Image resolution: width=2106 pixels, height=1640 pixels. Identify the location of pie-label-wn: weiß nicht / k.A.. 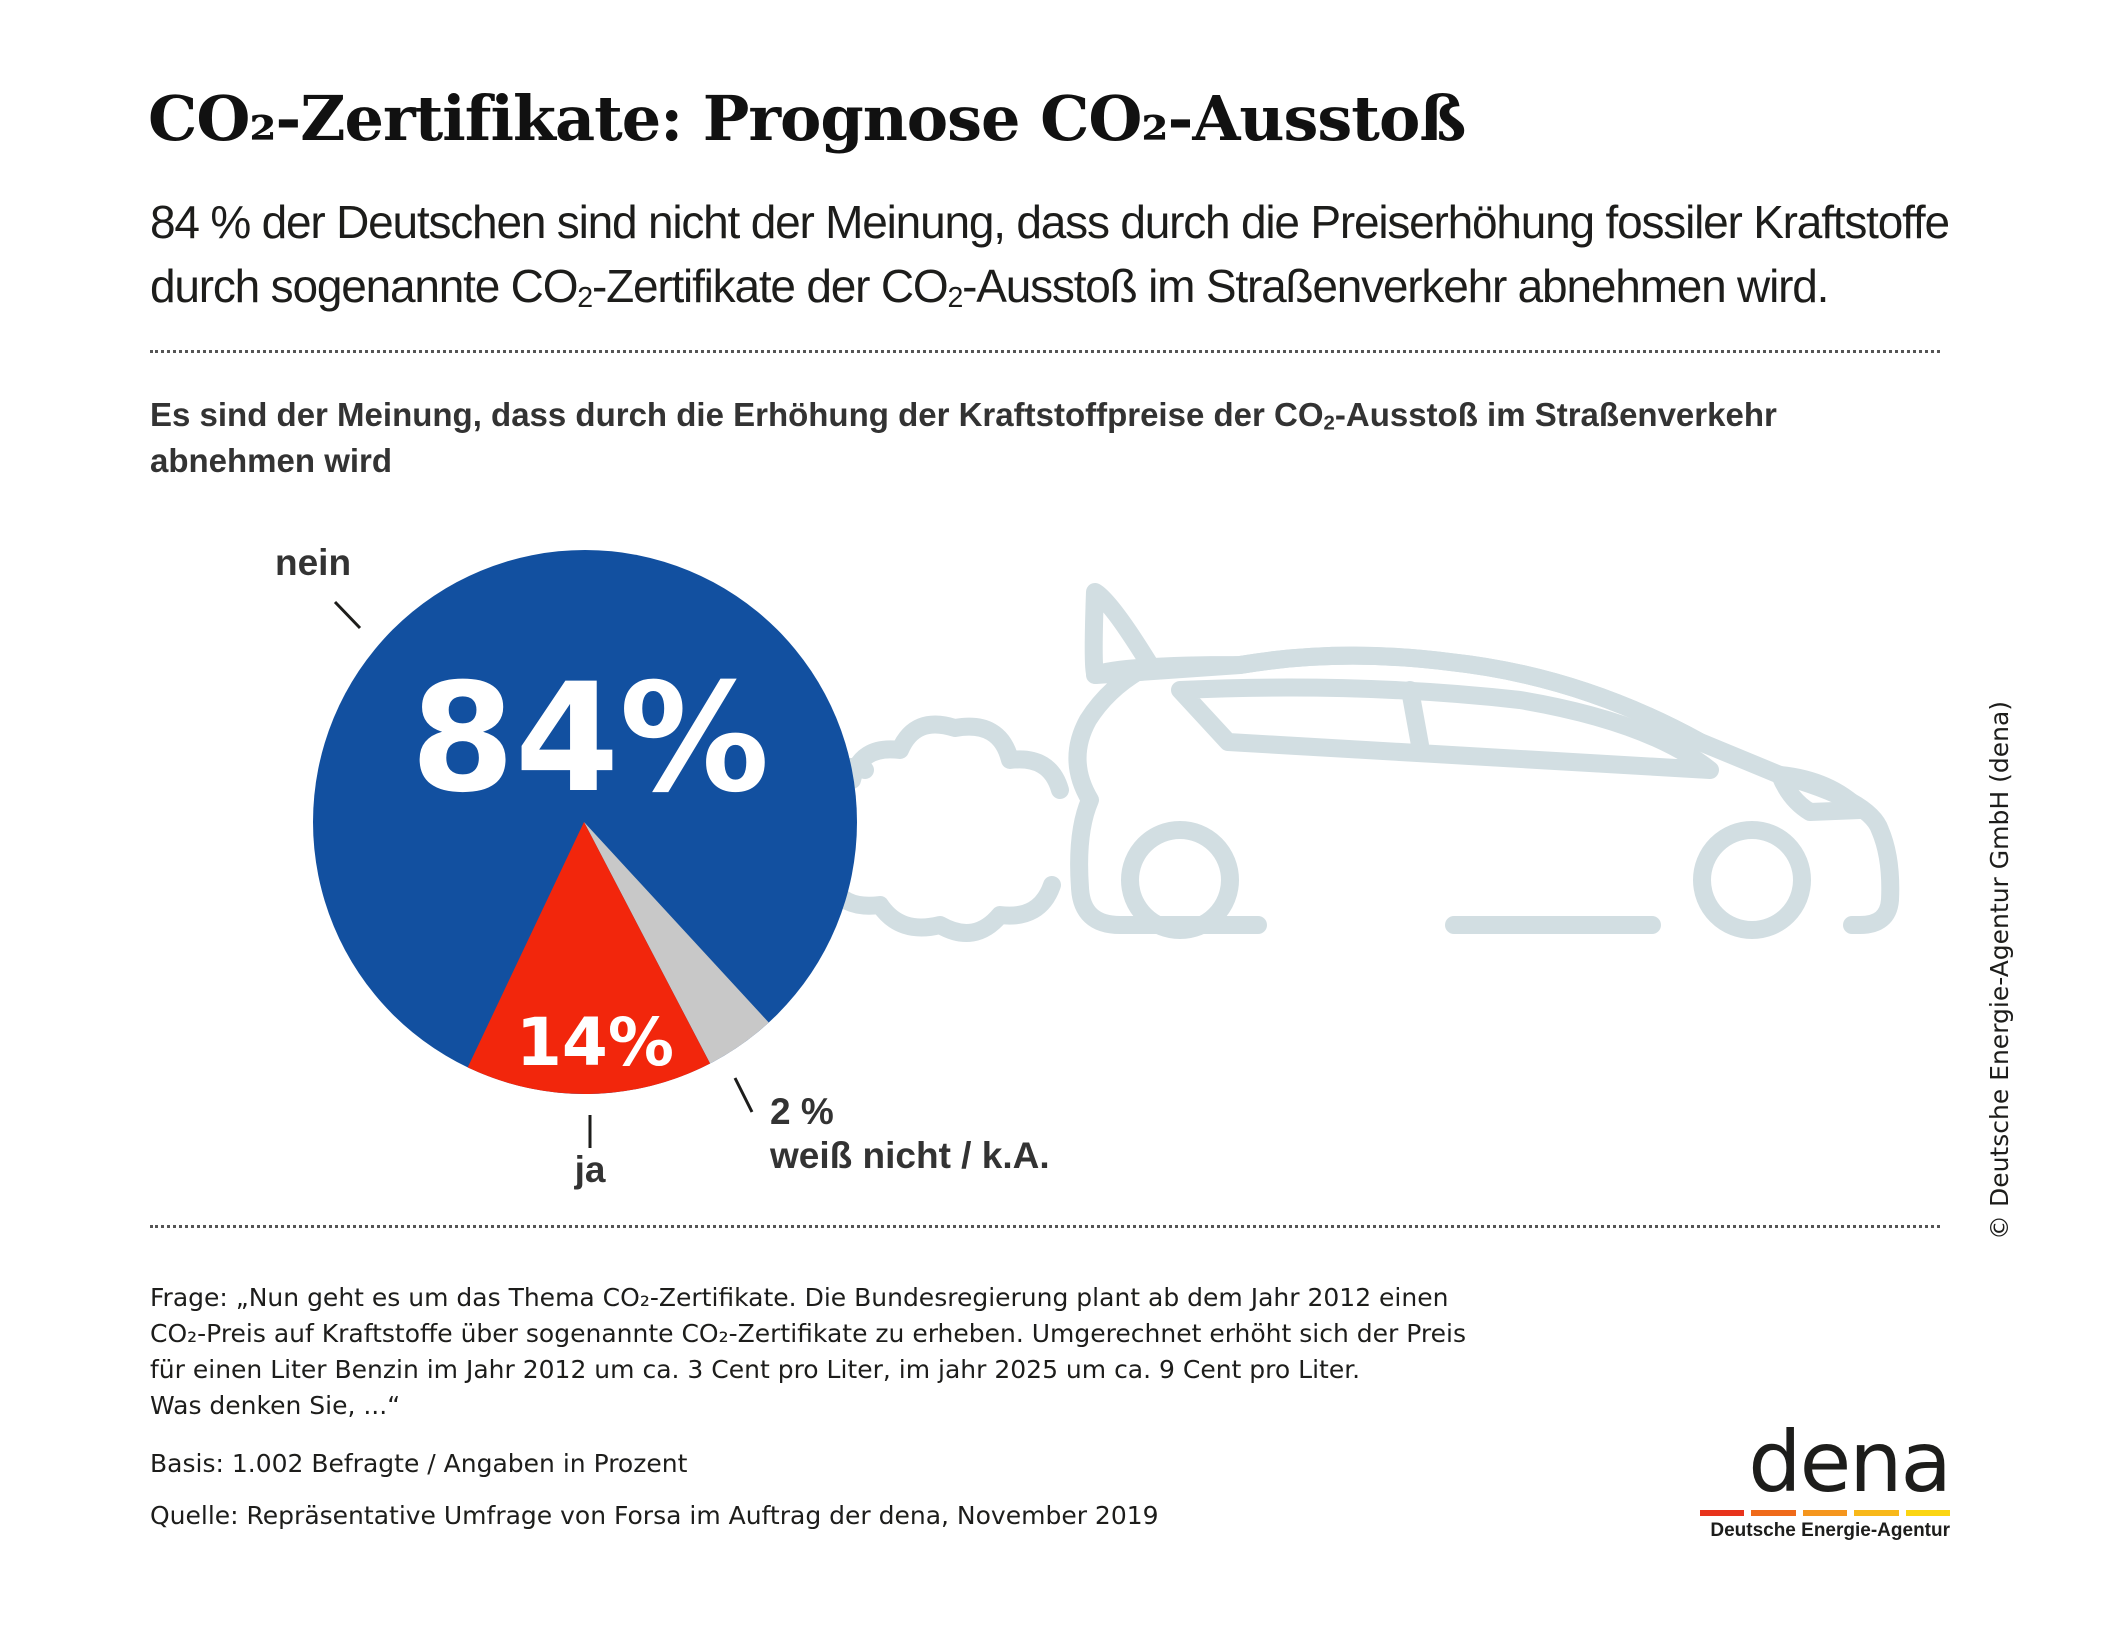
(909, 1155).